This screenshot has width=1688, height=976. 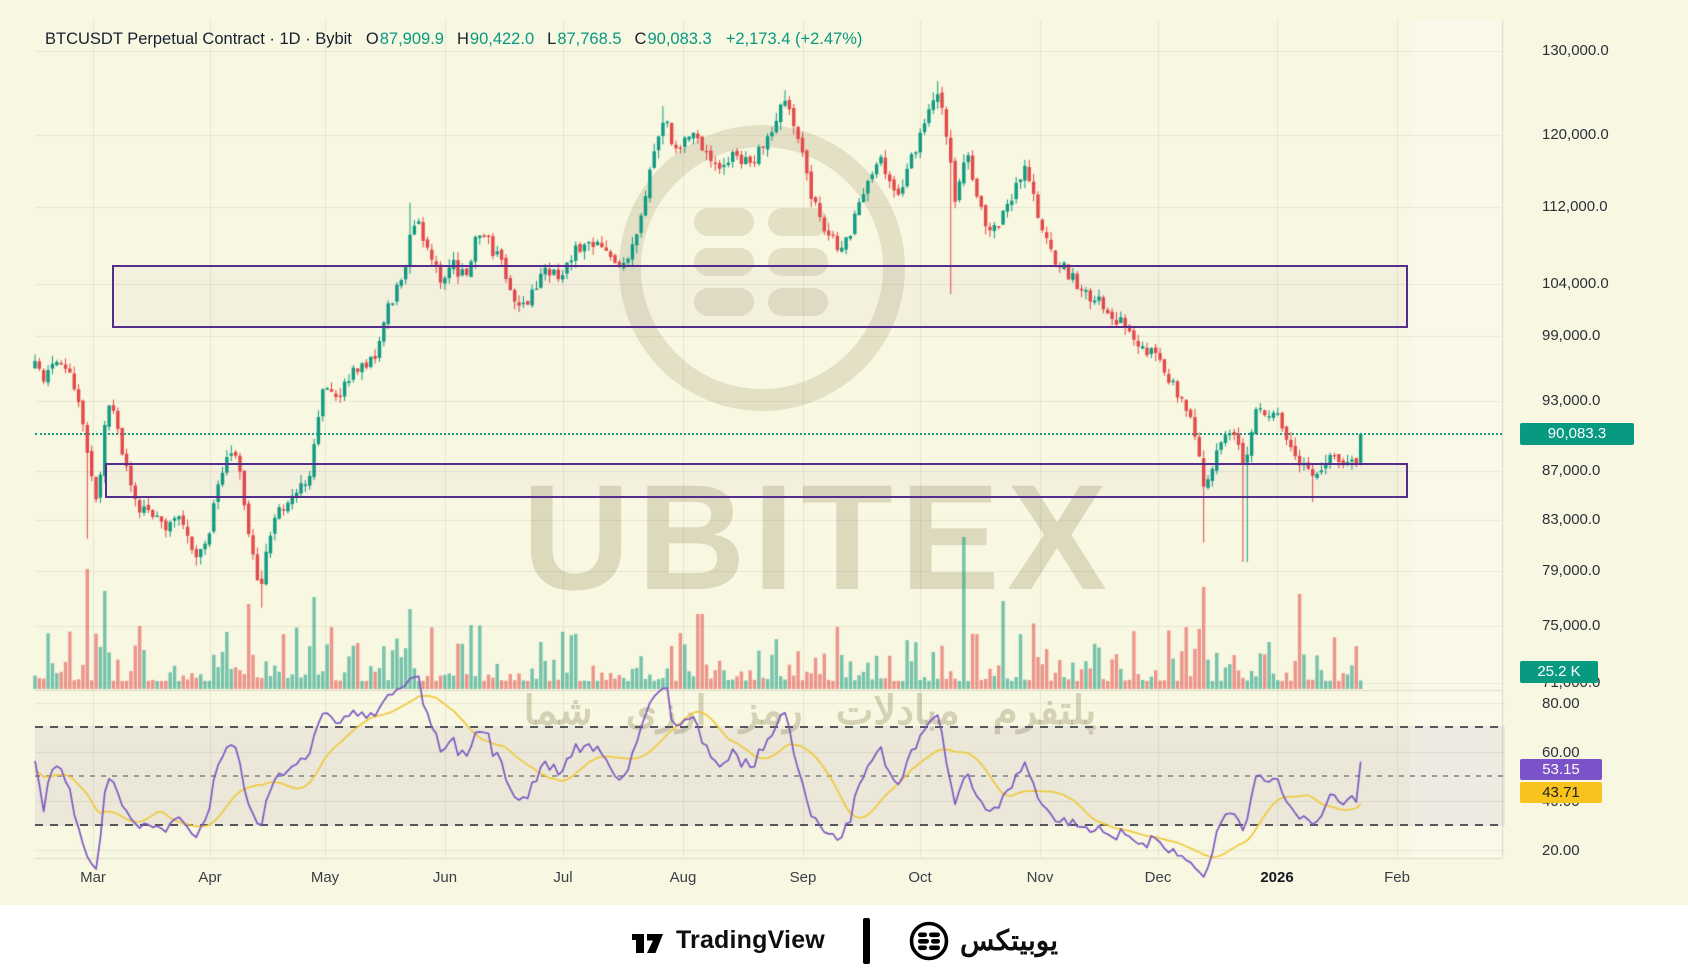 I want to click on time-axis-label: 2026, so click(x=1277, y=877).